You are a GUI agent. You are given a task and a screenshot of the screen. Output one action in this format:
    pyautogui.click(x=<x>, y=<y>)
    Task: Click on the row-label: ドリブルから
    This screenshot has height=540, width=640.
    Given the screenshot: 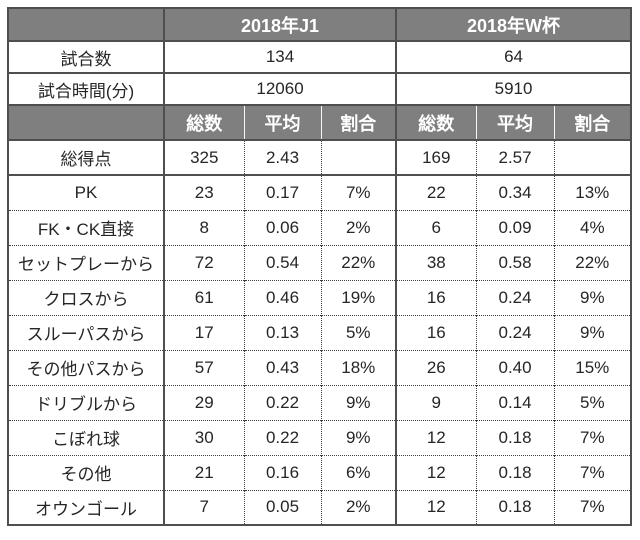 What is the action you would take?
    pyautogui.click(x=86, y=402)
    